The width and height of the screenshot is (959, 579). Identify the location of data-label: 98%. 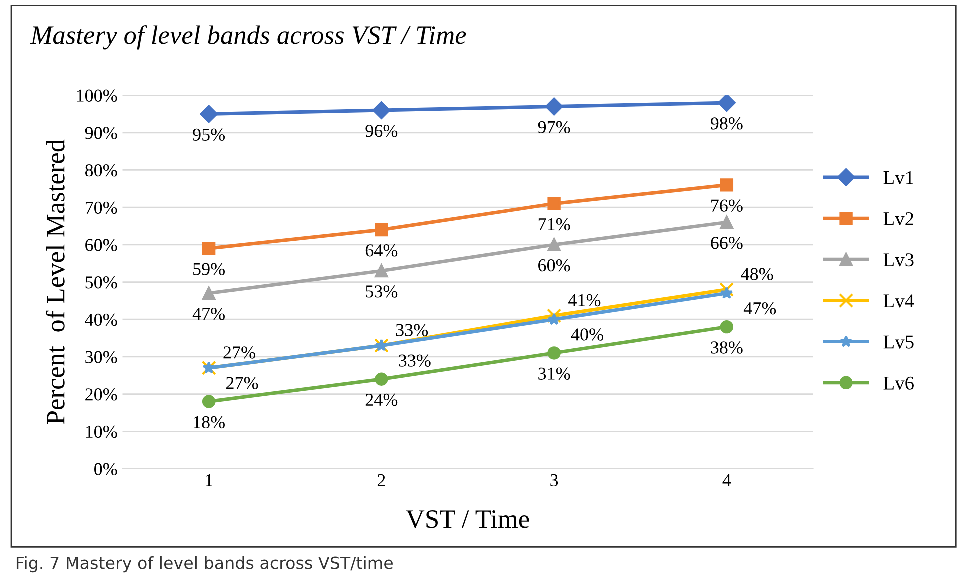
(726, 124).